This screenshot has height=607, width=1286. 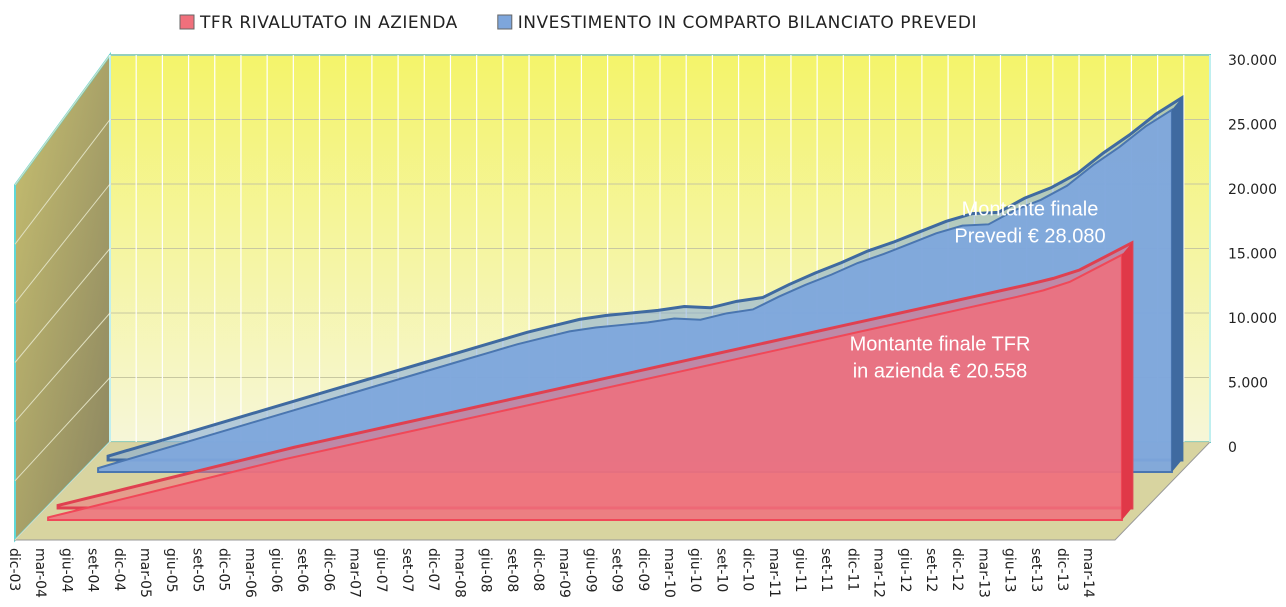 What do you see at coordinates (748, 569) in the screenshot?
I see `x-tick-label: dic-10` at bounding box center [748, 569].